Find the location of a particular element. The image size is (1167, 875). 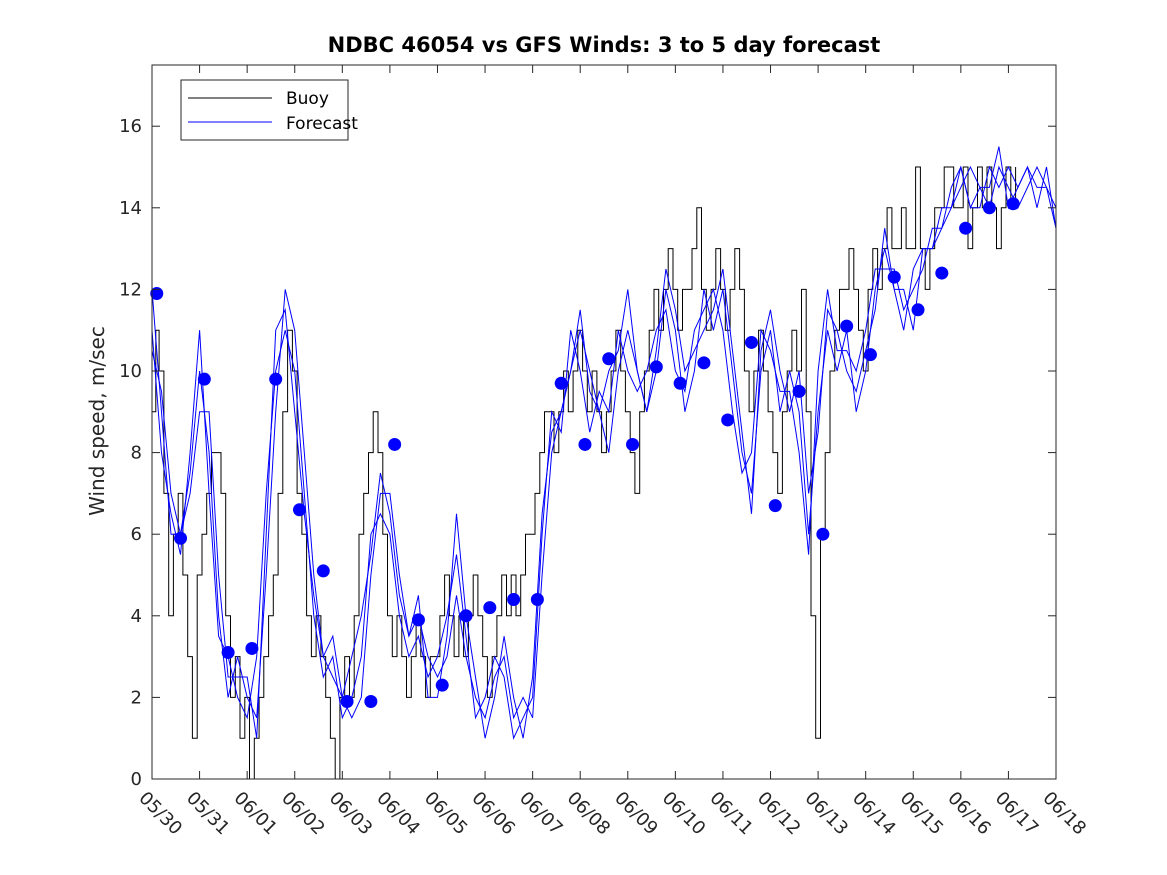

x-tick-label: 06/08 is located at coordinates (589, 814).